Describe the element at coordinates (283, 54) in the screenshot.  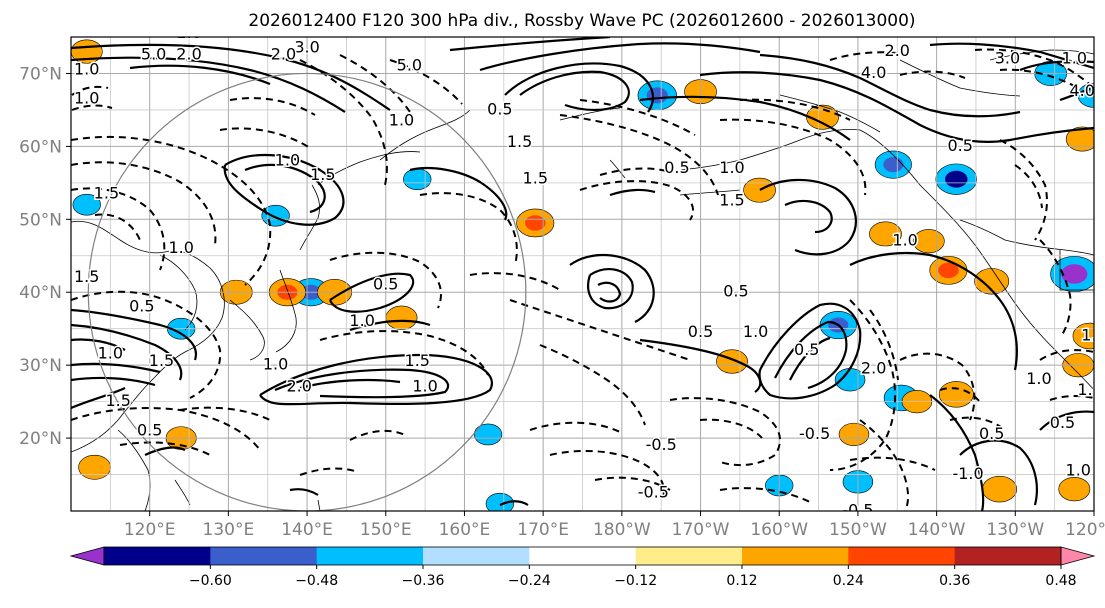
I see `contour-label-3: 2.0` at that location.